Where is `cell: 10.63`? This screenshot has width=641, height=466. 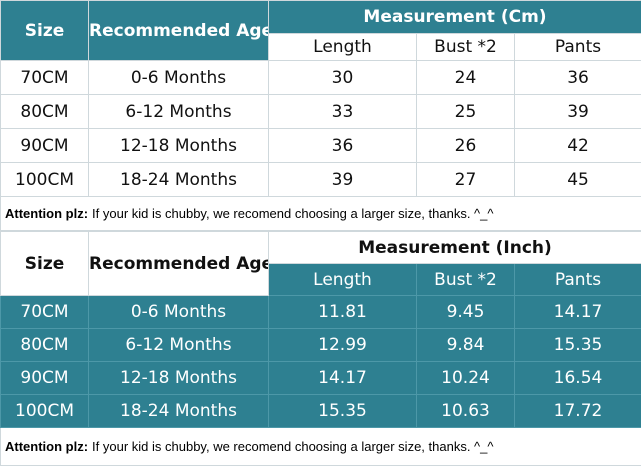
cell: 10.63 is located at coordinates (466, 411).